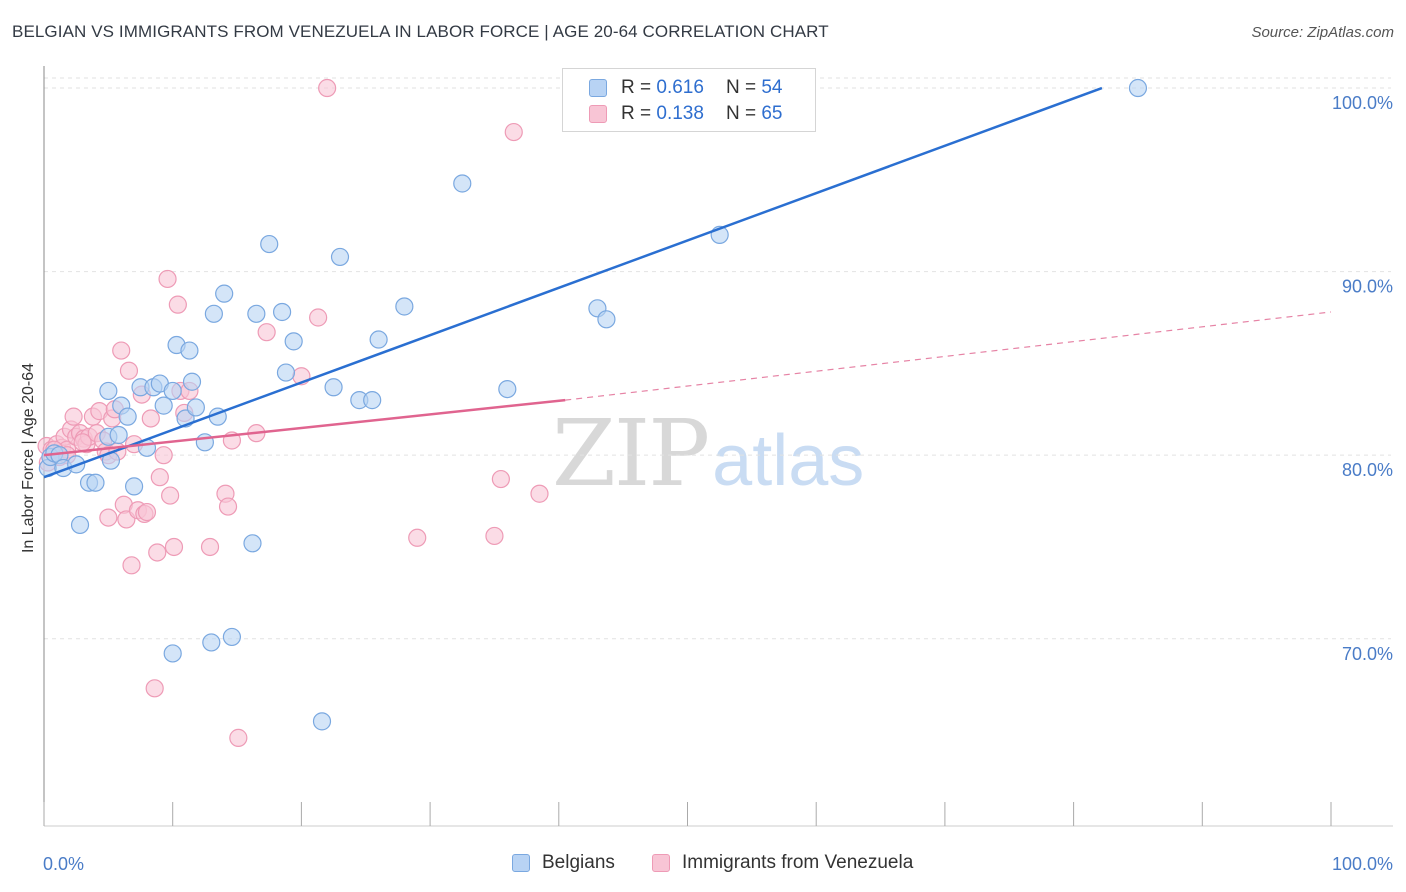 The image size is (1406, 892). What do you see at coordinates (772, 87) in the screenshot?
I see `legend-n-value: 54` at bounding box center [772, 87].